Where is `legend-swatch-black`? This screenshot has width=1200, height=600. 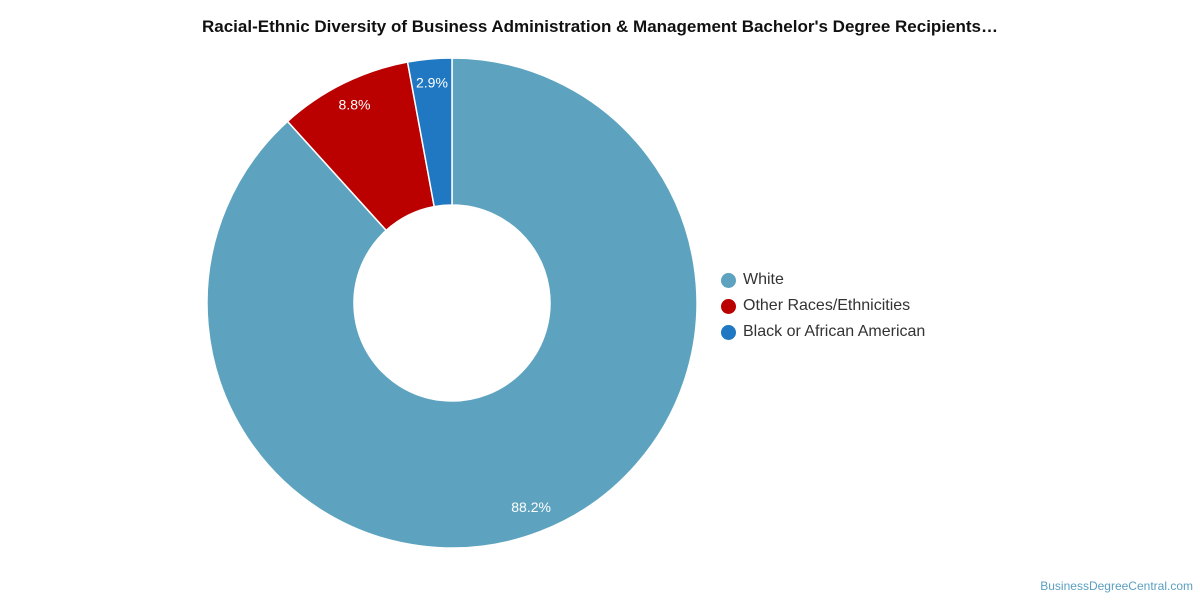 legend-swatch-black is located at coordinates (728, 332).